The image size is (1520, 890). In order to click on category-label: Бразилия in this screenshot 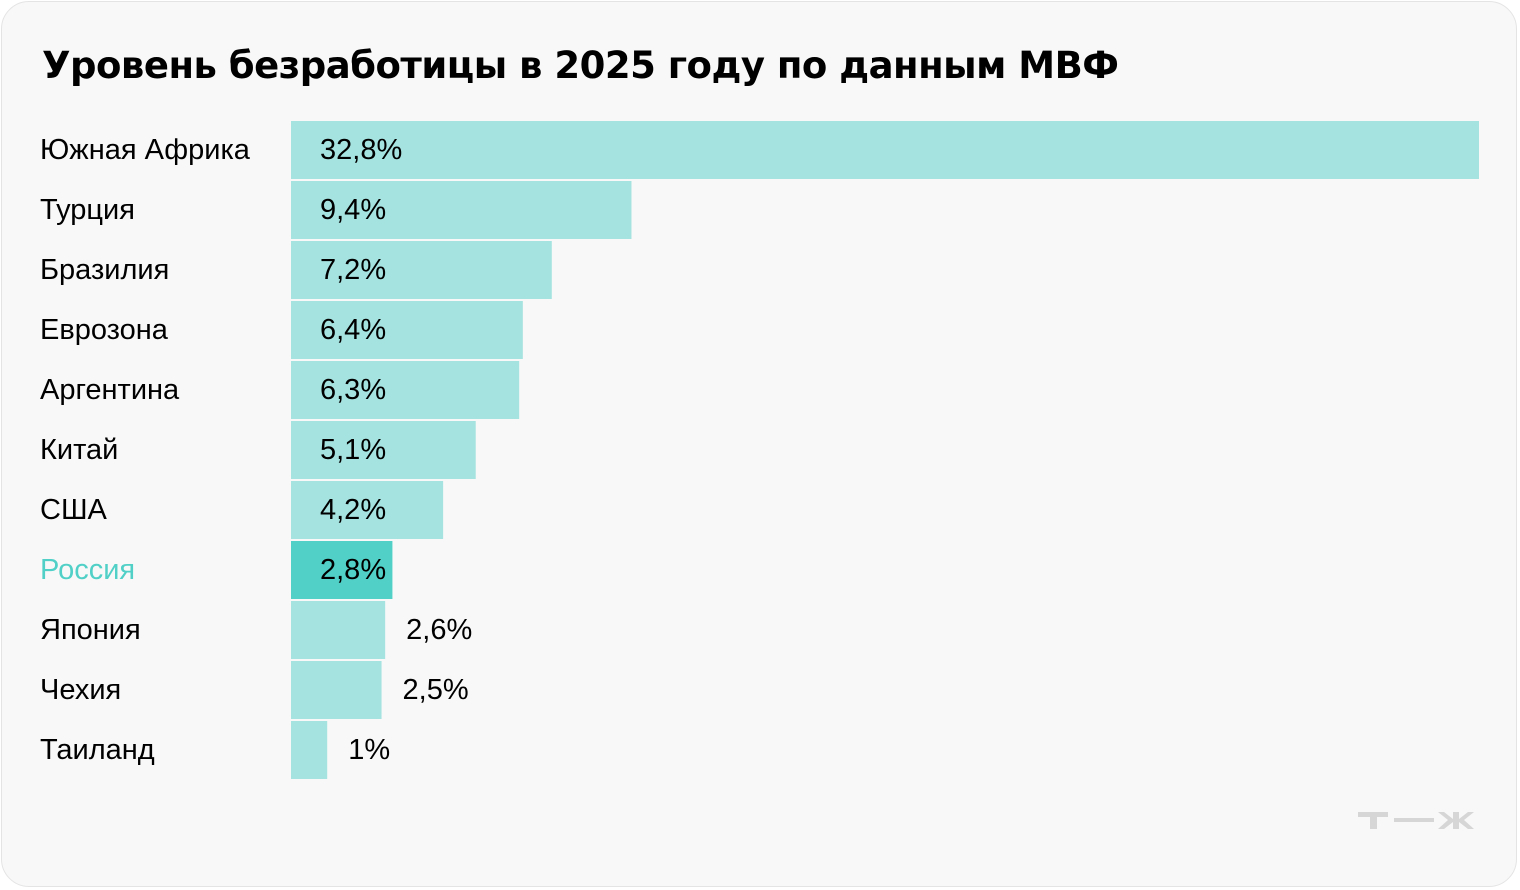, I will do `click(104, 270)`.